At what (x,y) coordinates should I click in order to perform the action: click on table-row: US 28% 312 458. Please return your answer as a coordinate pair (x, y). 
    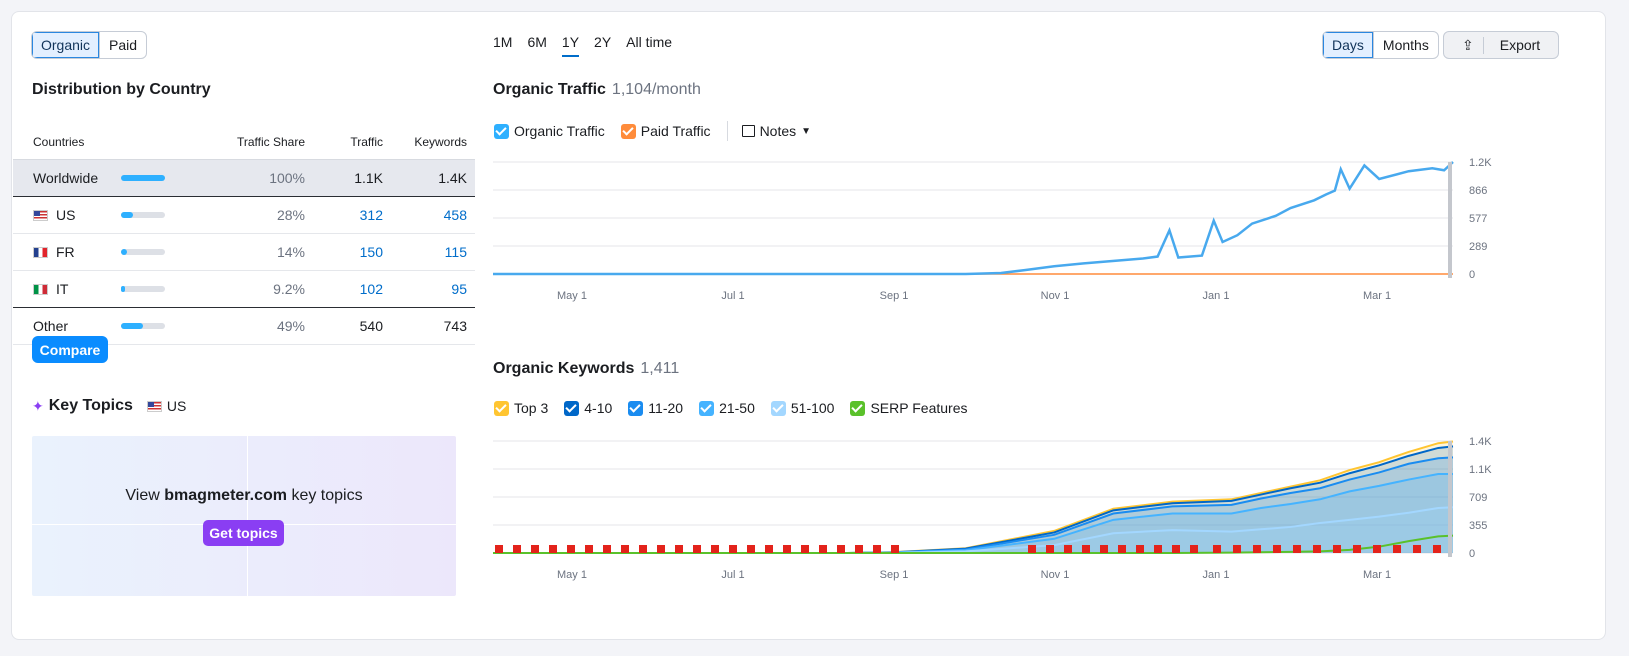
    Looking at the image, I should click on (244, 215).